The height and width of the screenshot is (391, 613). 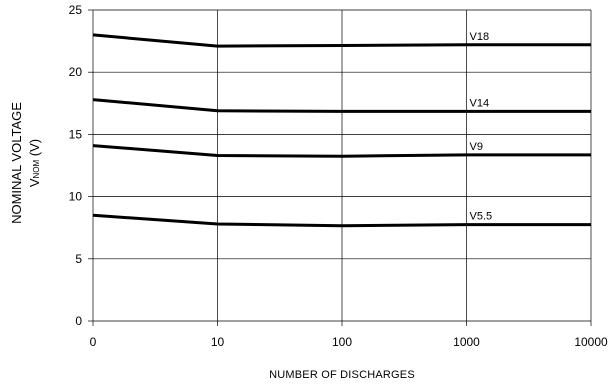 I want to click on x-tick-label: 100, so click(x=342, y=342).